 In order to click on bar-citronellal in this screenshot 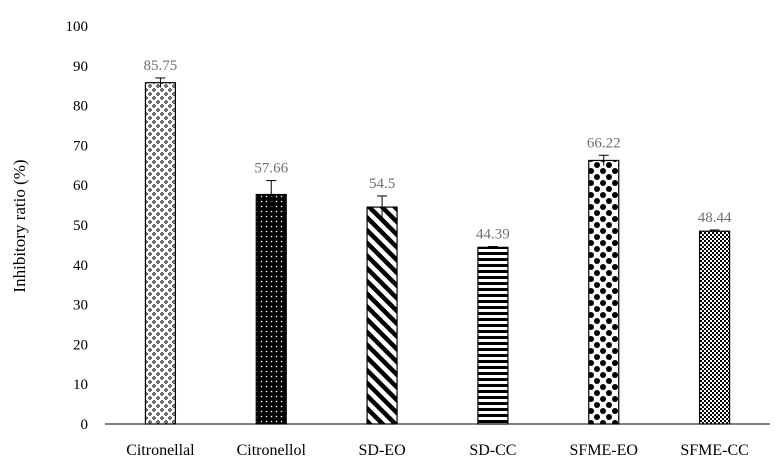, I will do `click(160, 253)`.